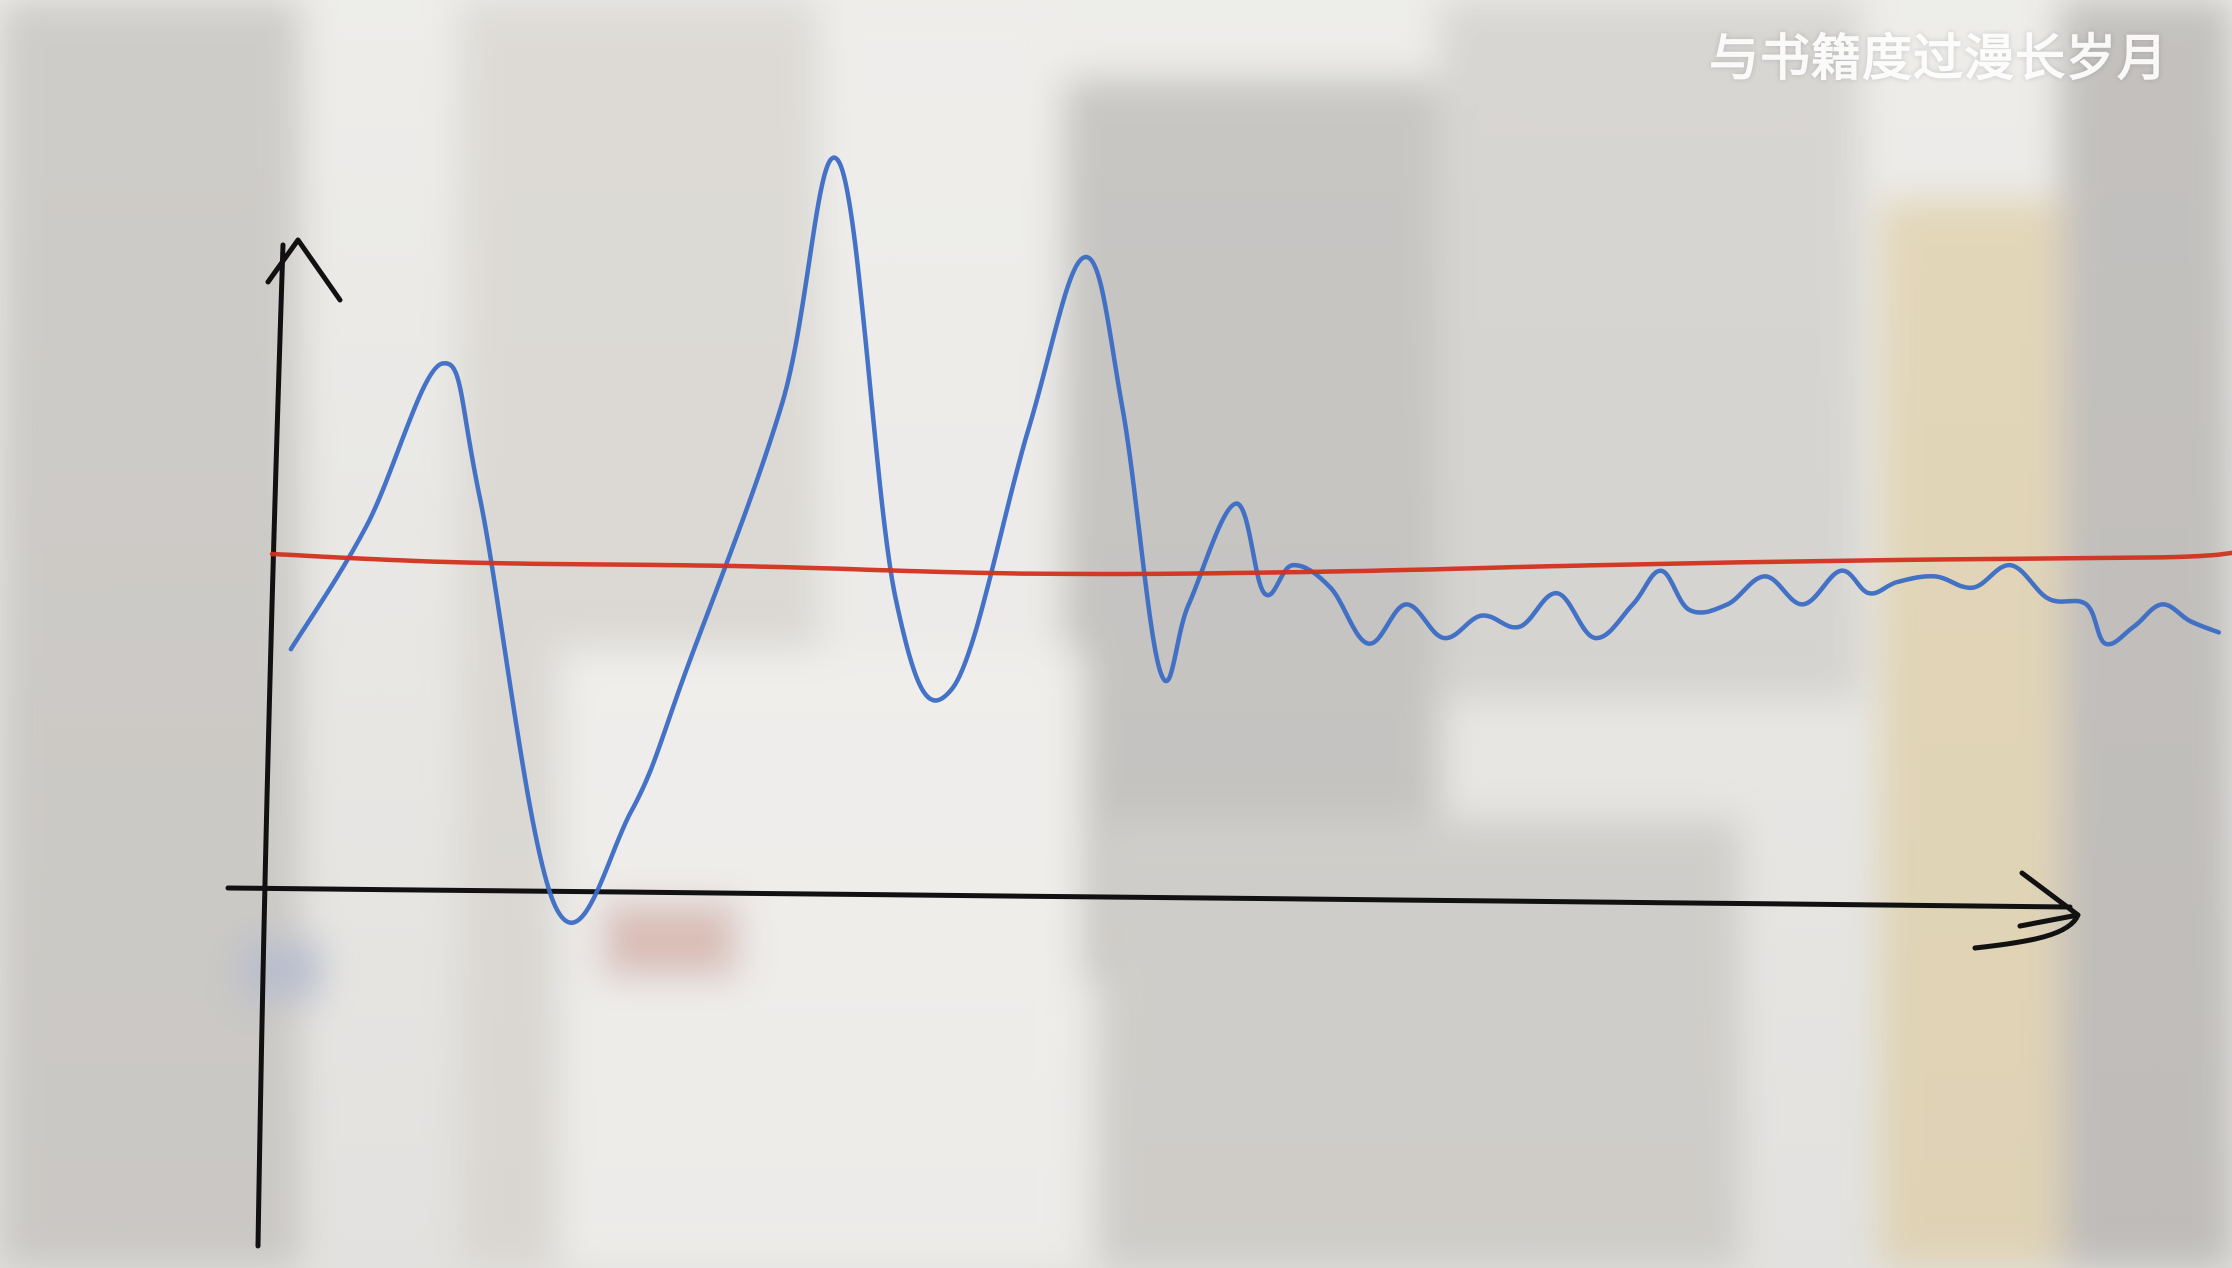 This screenshot has height=1268, width=2232. I want to click on x-axis-arrow, so click(1153, 910).